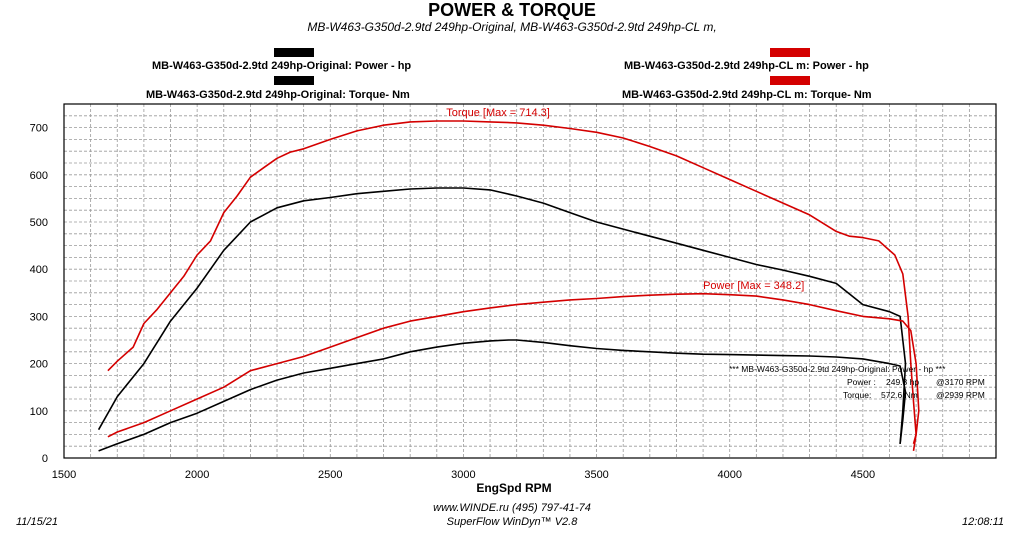 This screenshot has width=1024, height=534. Describe the element at coordinates (64, 475) in the screenshot. I see `x-tick-label: 1500` at that location.